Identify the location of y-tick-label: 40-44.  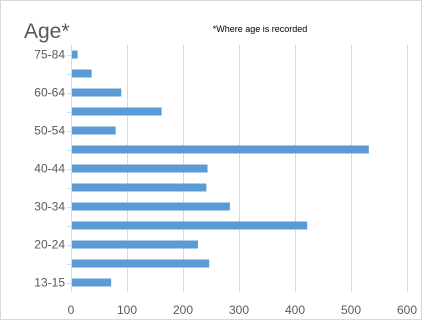
(49, 169).